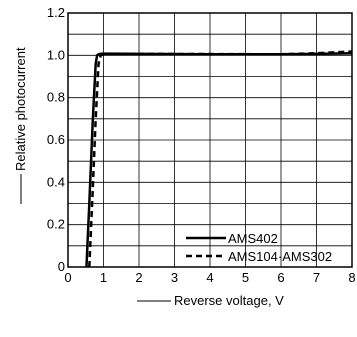 This screenshot has height=337, width=357. Describe the element at coordinates (138, 277) in the screenshot. I see `x-tick-label: 2` at that location.